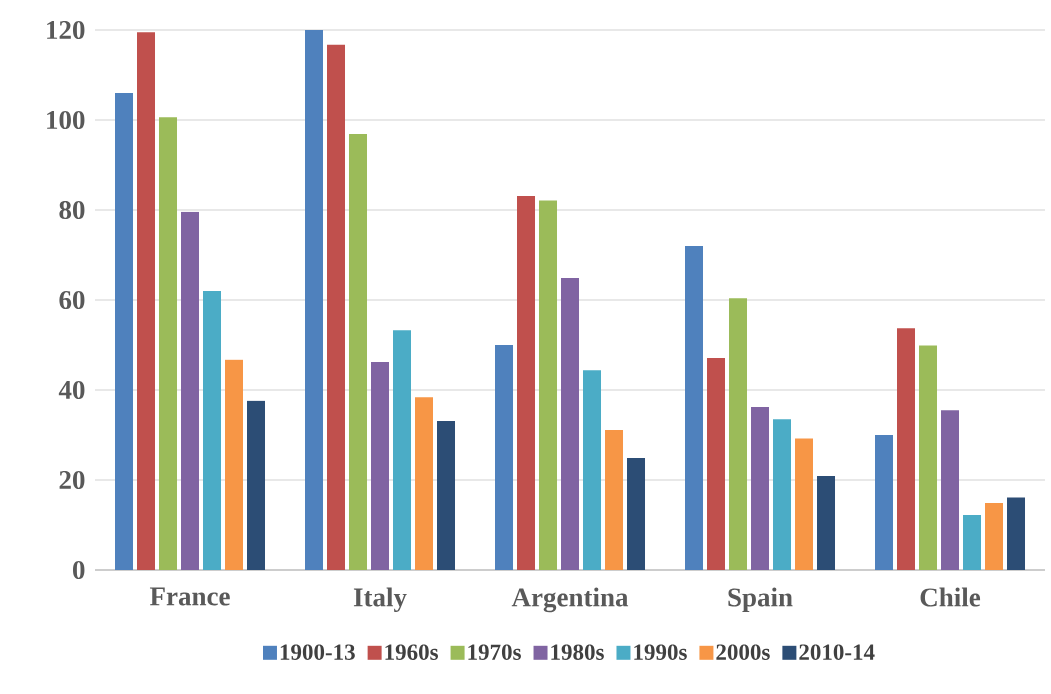 This screenshot has width=1051, height=694. What do you see at coordinates (71, 390) in the screenshot?
I see `y-tick-label: 40` at bounding box center [71, 390].